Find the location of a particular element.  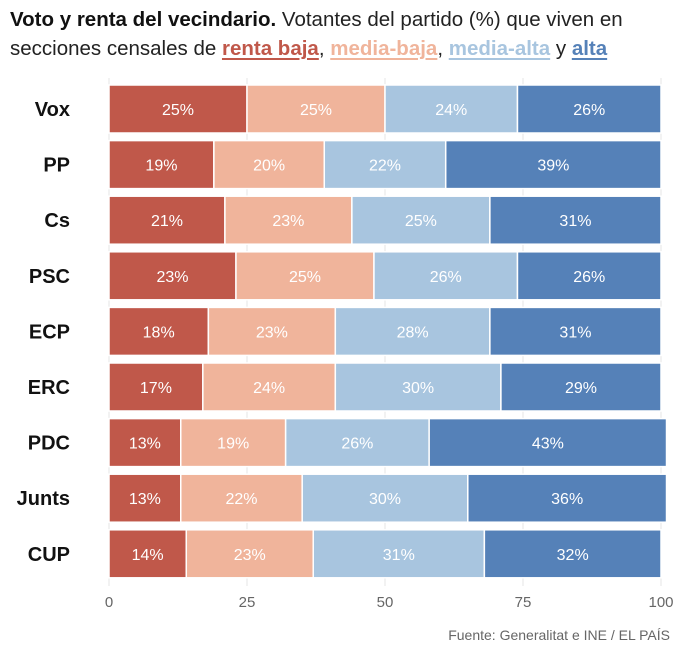

category-label-cs: Cs is located at coordinates (57, 221).